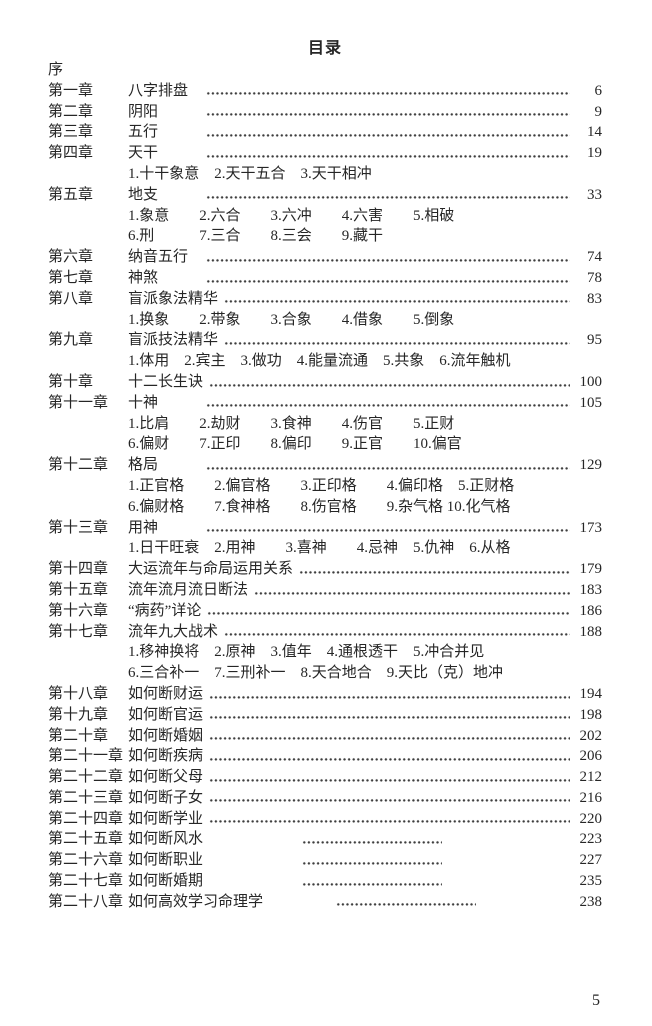 The width and height of the screenshot is (652, 1026). I want to click on chapter-title: 流年流月流日断法, so click(188, 589).